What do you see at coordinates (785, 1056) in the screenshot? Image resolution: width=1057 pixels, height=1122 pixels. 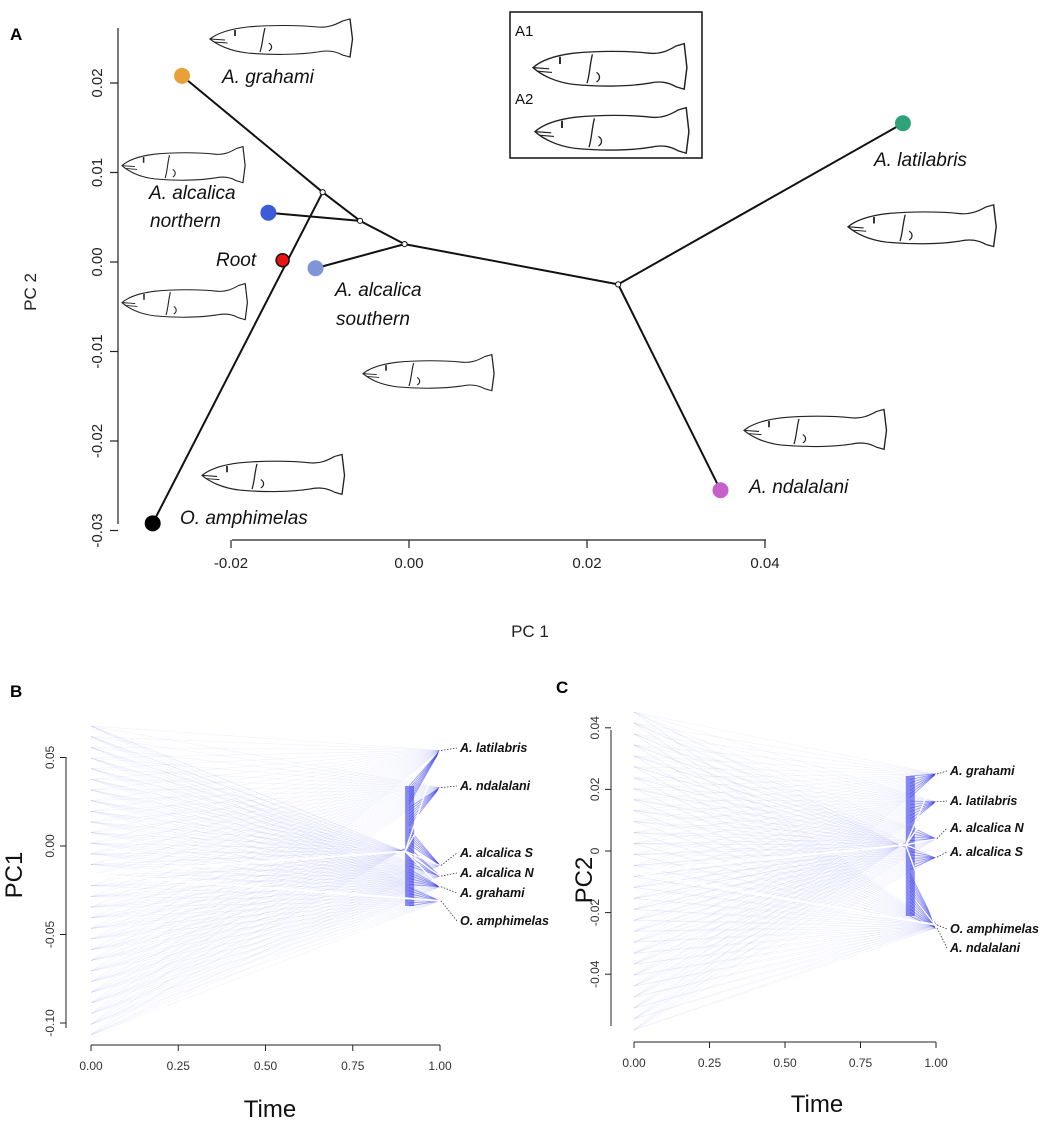 I see `panel-c-x-ticks: 0.00 0.25 0.50 0.75 1.00` at bounding box center [785, 1056].